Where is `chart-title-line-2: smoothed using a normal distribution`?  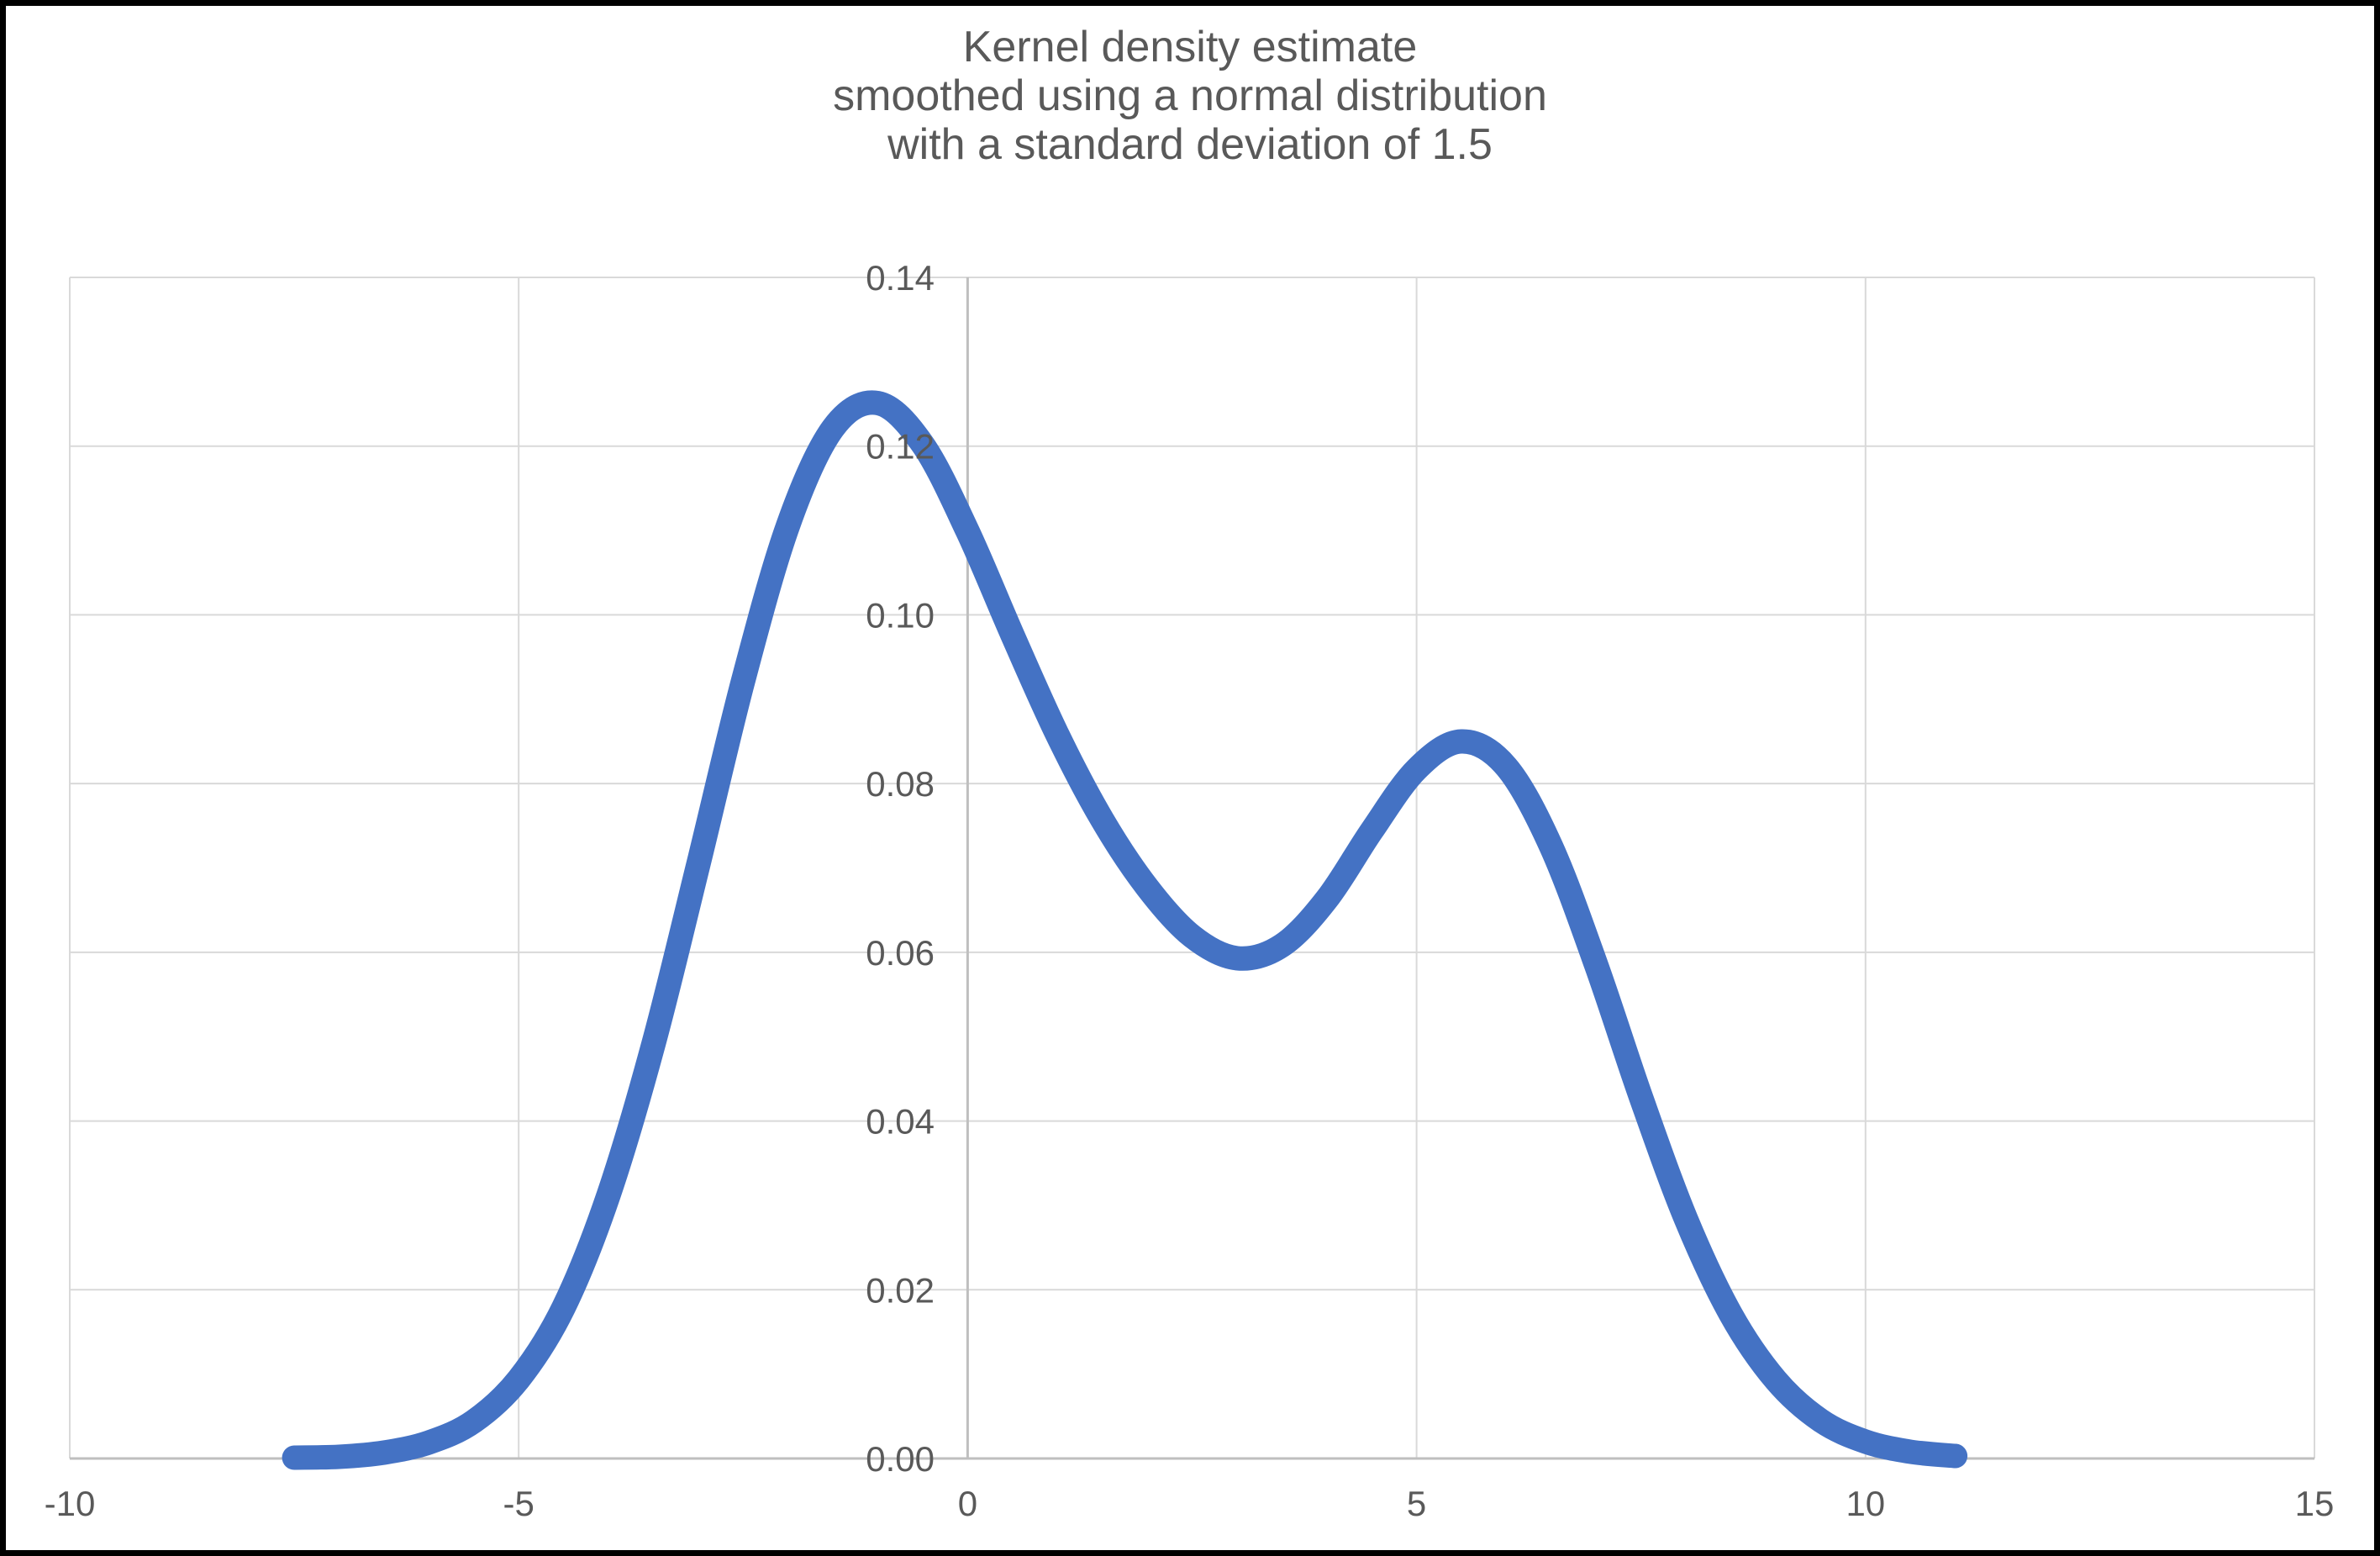
chart-title-line-2: smoothed using a normal distribution is located at coordinates (1190, 96).